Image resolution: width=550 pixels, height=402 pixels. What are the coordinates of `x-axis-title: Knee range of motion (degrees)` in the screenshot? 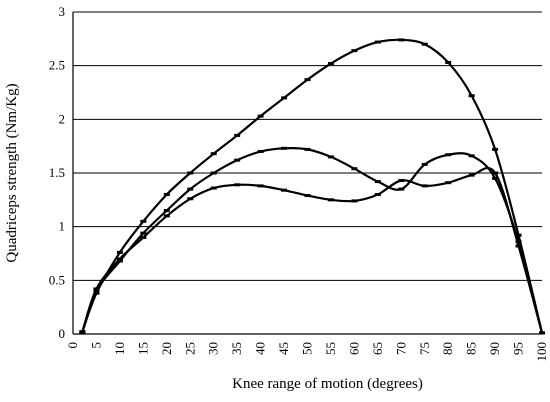 It's located at (327, 384).